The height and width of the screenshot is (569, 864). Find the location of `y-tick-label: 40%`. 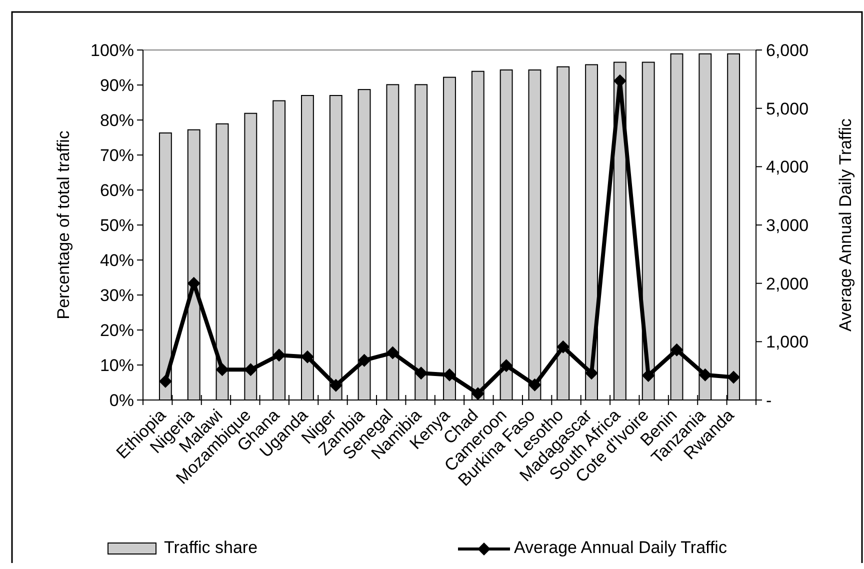

y-tick-label: 40% is located at coordinates (117, 260).